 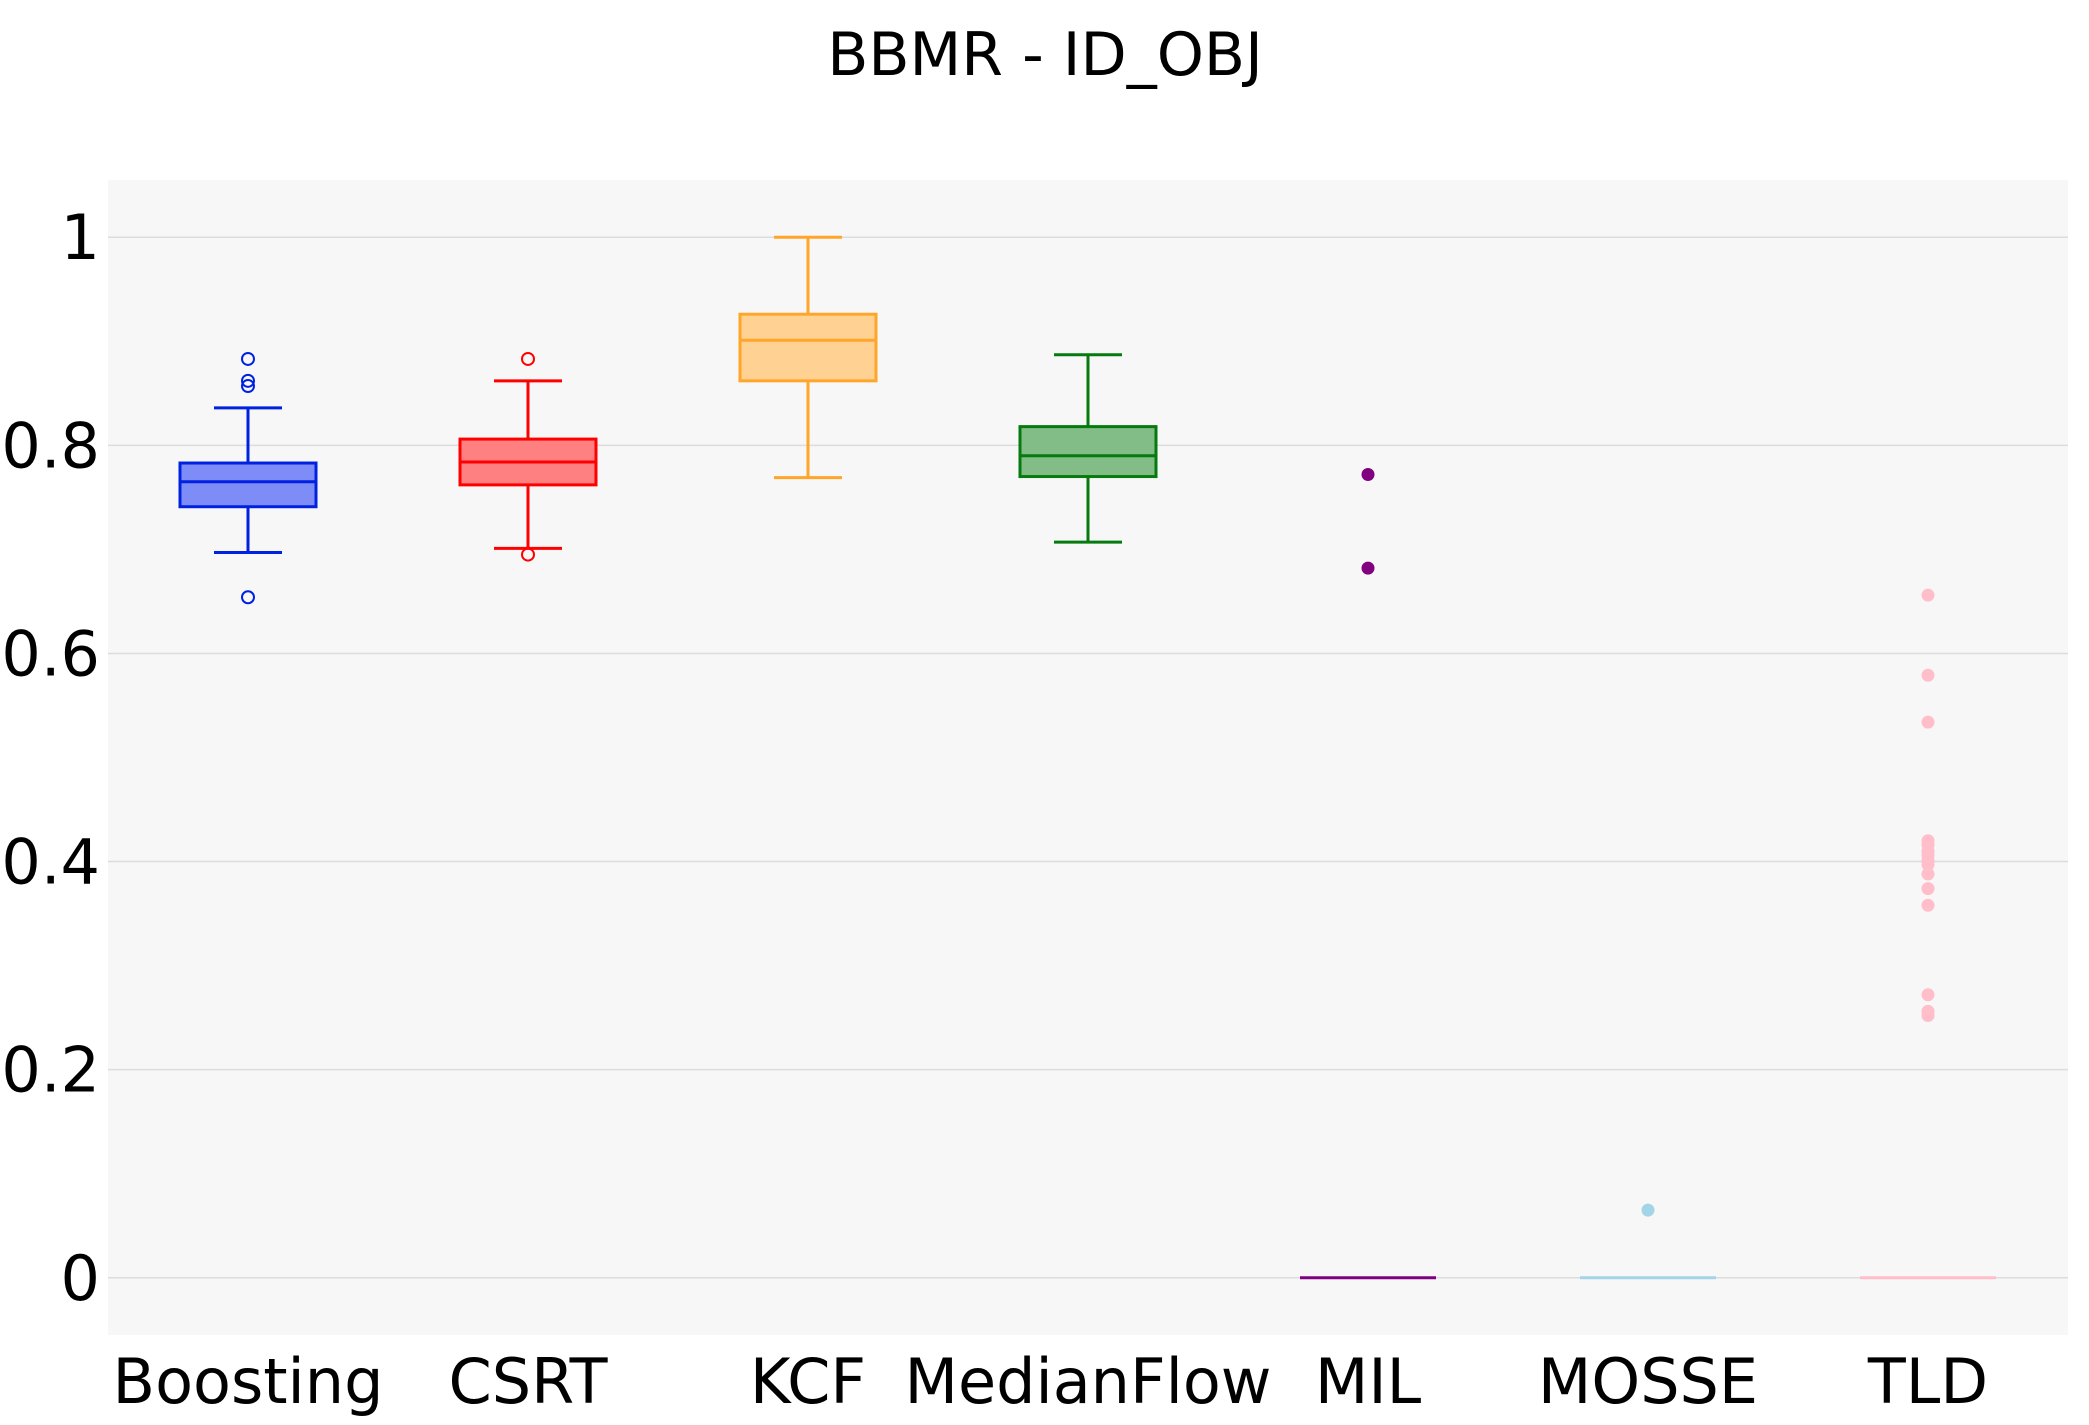 What do you see at coordinates (80, 1278) in the screenshot?
I see `y-tick-label: 0` at bounding box center [80, 1278].